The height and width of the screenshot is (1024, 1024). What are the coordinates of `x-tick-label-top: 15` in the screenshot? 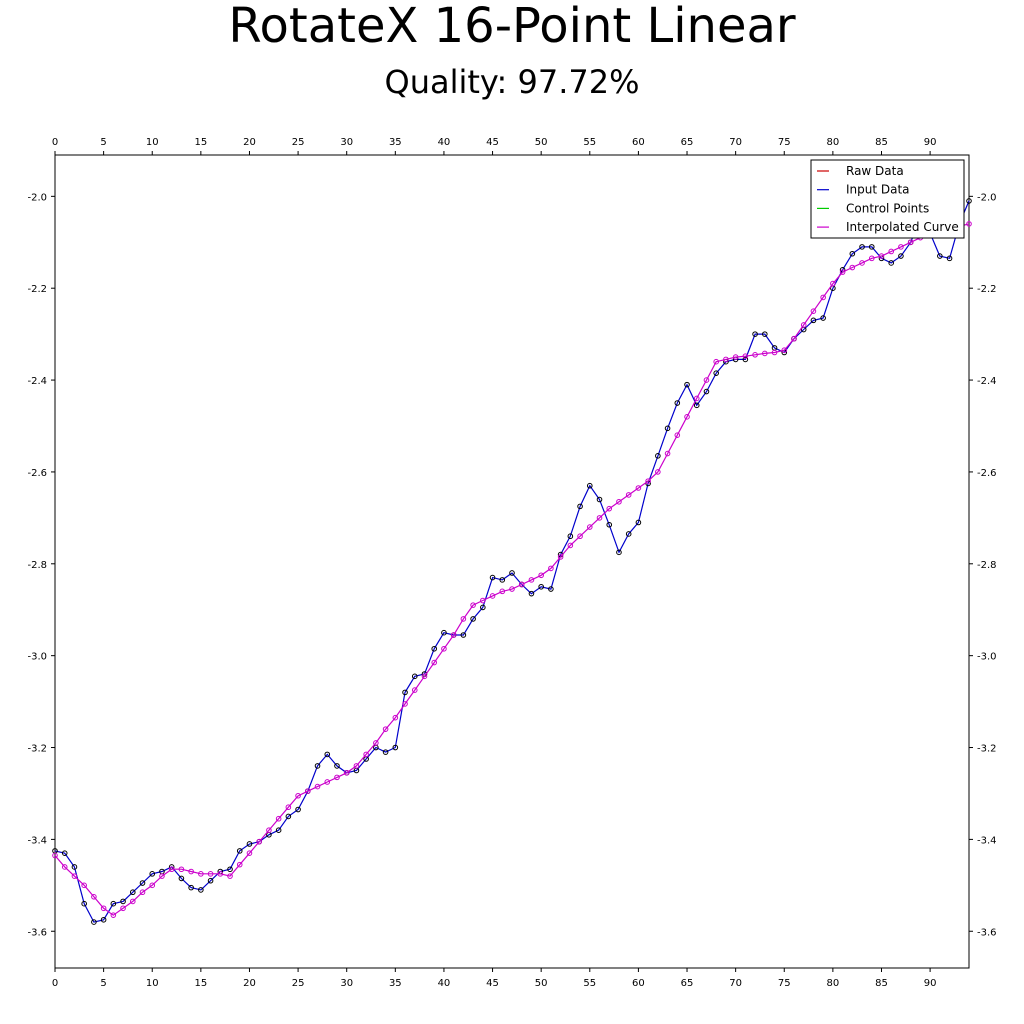 It's located at (200, 142).